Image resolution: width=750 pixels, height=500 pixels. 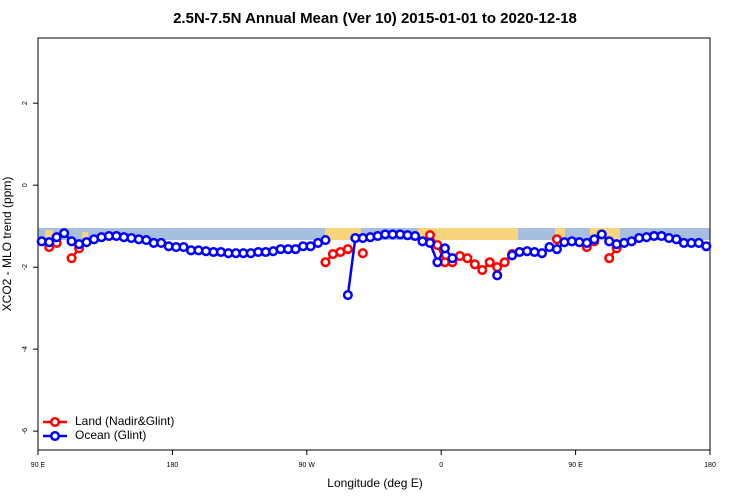 What do you see at coordinates (441, 465) in the screenshot?
I see `x-tick-label: 0` at bounding box center [441, 465].